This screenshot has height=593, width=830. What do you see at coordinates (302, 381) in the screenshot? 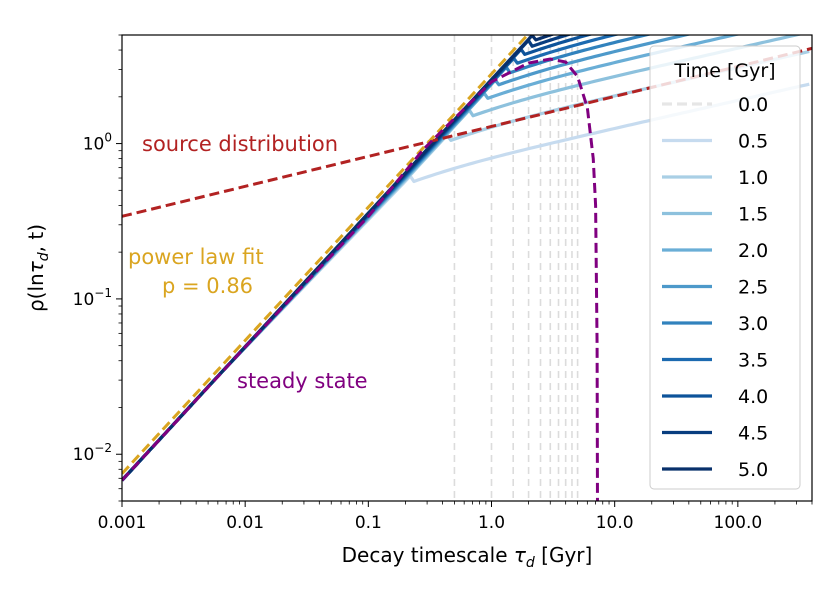
I see `annotation-steady-state: steady state` at bounding box center [302, 381].